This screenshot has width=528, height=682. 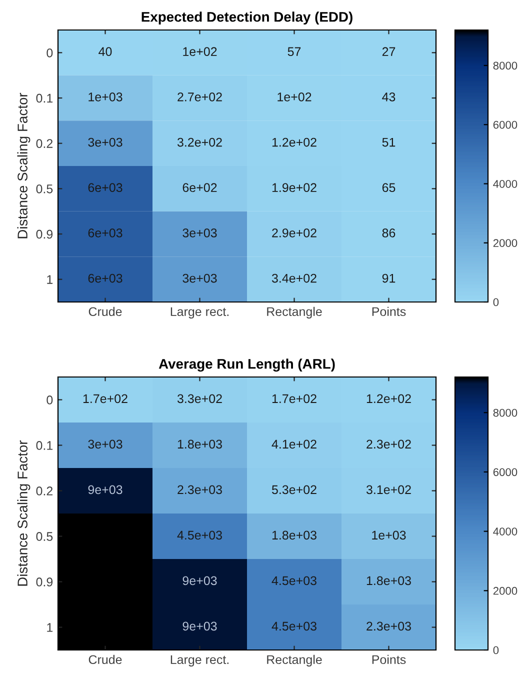 What do you see at coordinates (389, 278) in the screenshot?
I see `data-label: 91` at bounding box center [389, 278].